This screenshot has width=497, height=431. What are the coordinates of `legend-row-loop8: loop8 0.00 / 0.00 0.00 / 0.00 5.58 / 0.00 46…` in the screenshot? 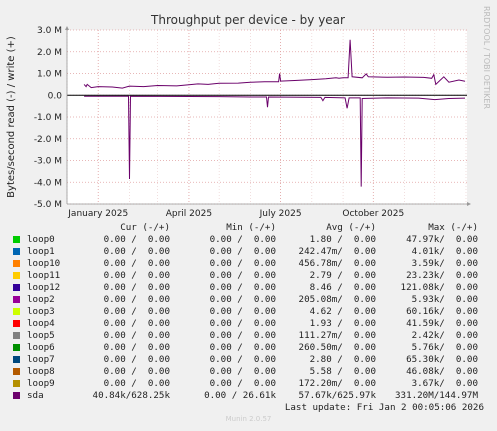 It's located at (248, 372).